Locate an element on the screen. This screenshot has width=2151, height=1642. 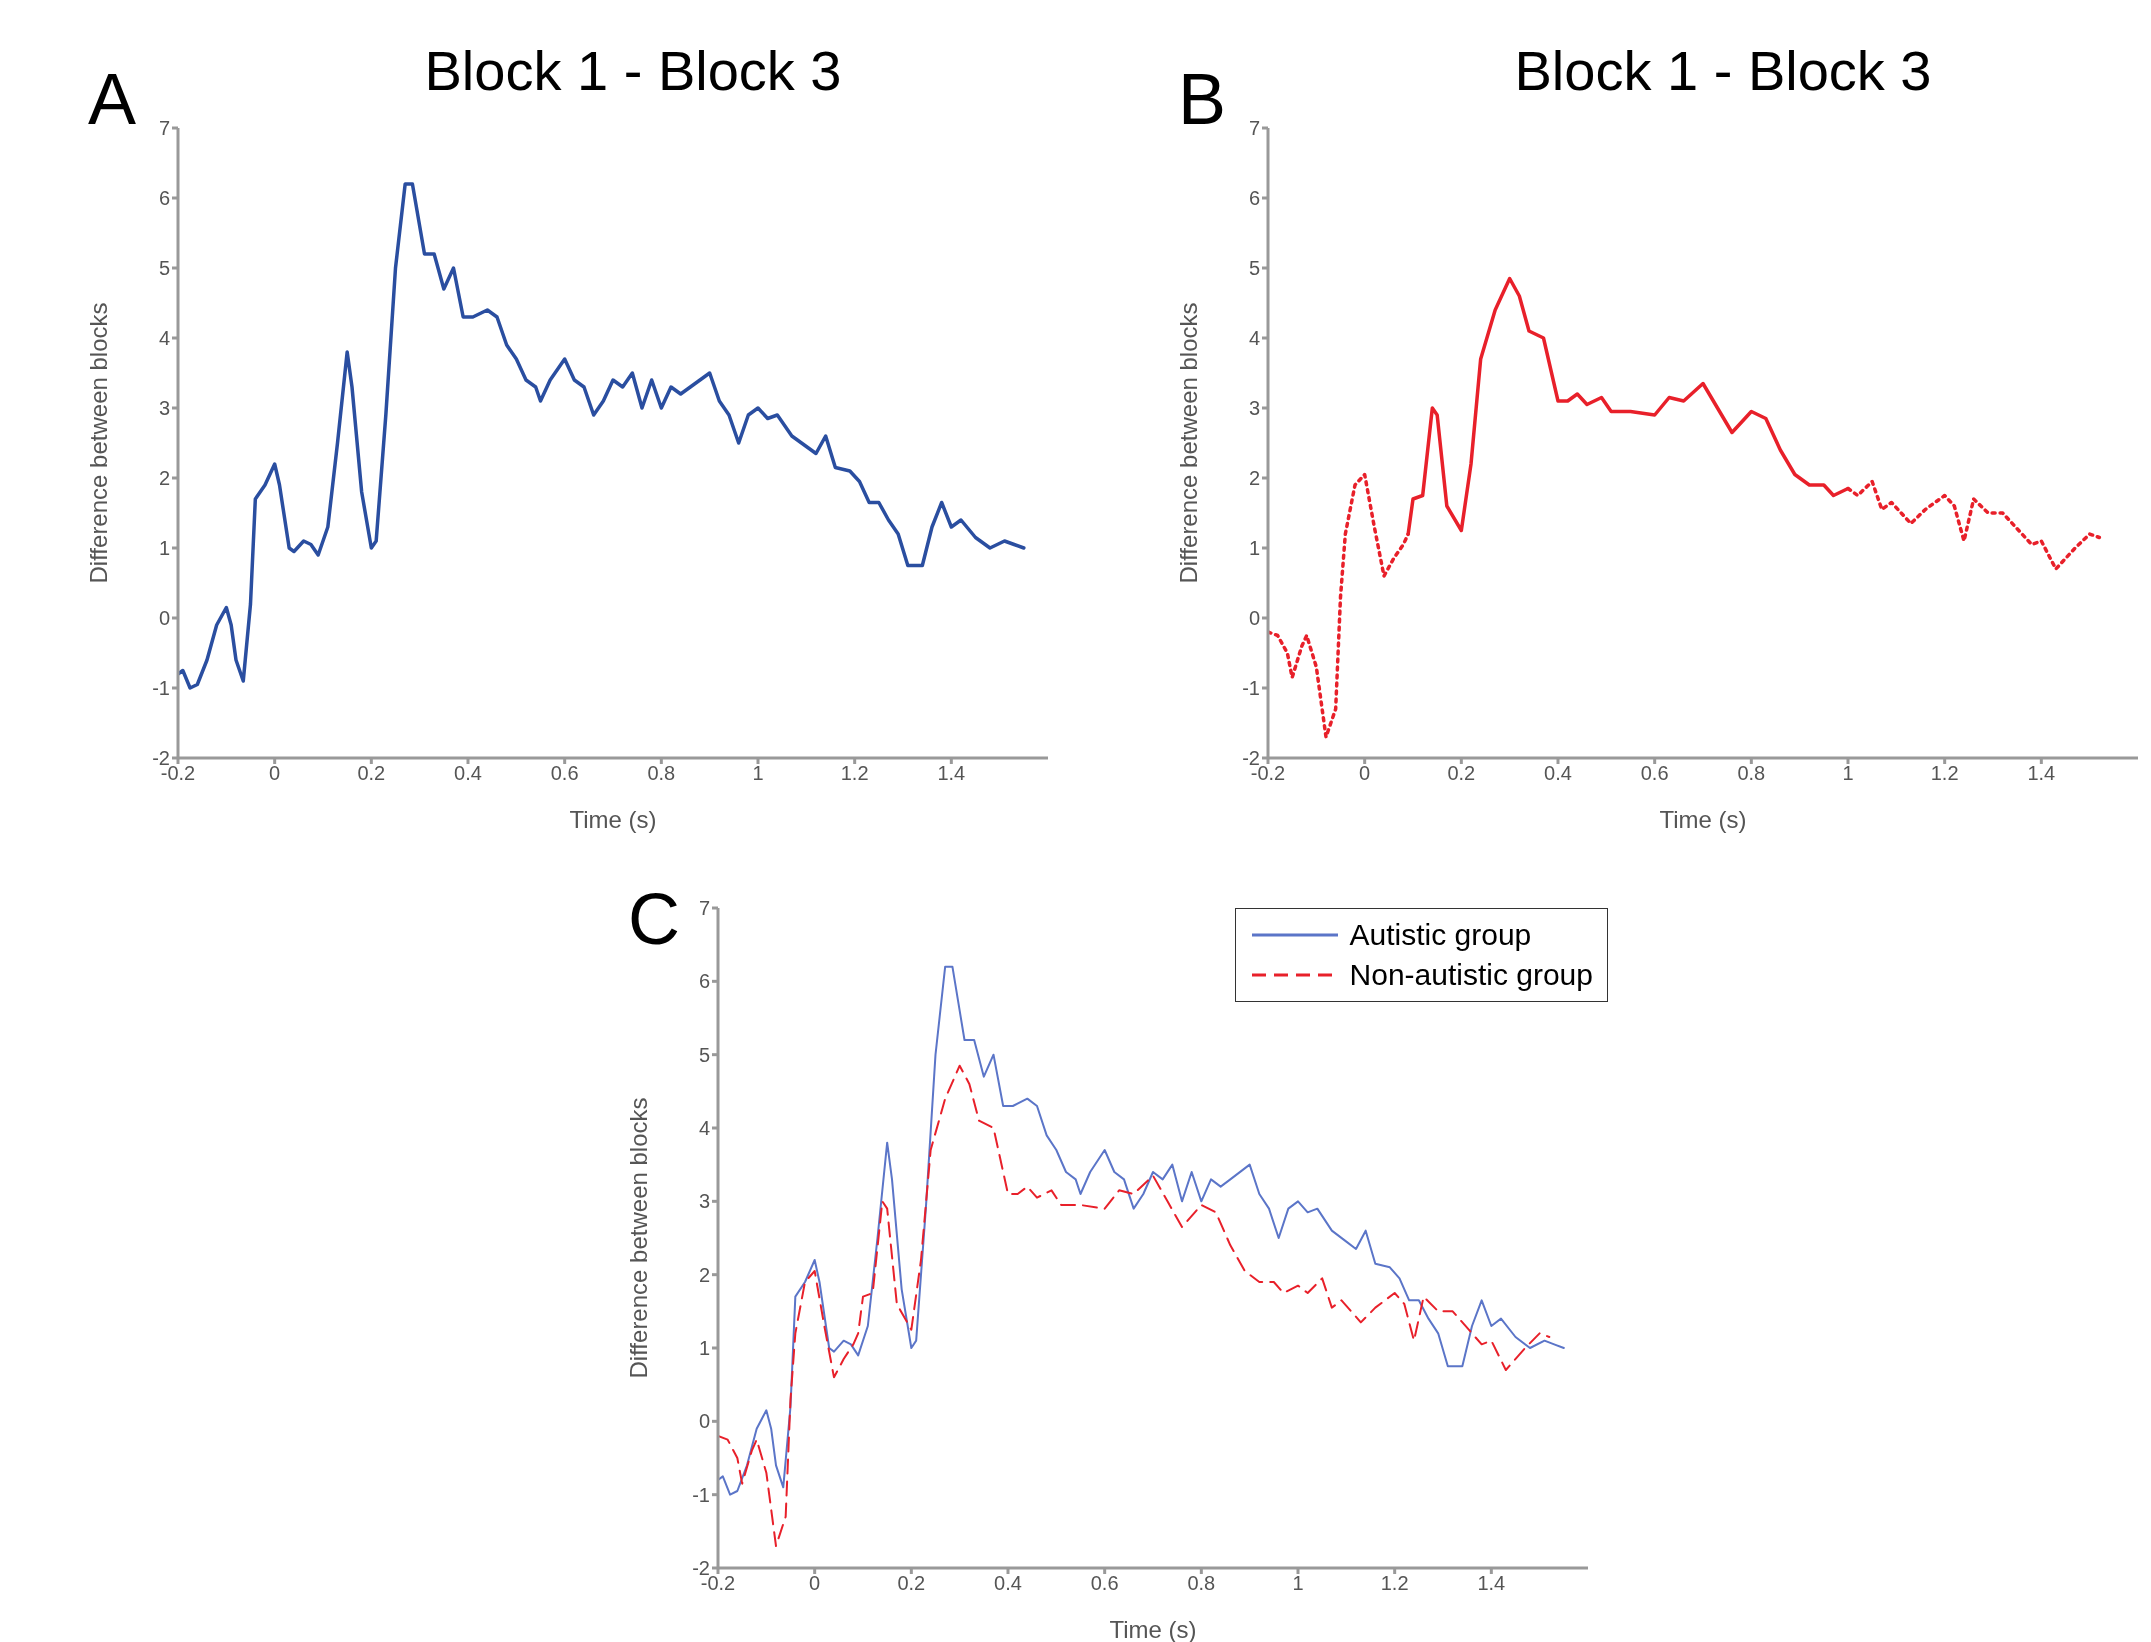
legend-label: Autistic group is located at coordinates (1440, 935).